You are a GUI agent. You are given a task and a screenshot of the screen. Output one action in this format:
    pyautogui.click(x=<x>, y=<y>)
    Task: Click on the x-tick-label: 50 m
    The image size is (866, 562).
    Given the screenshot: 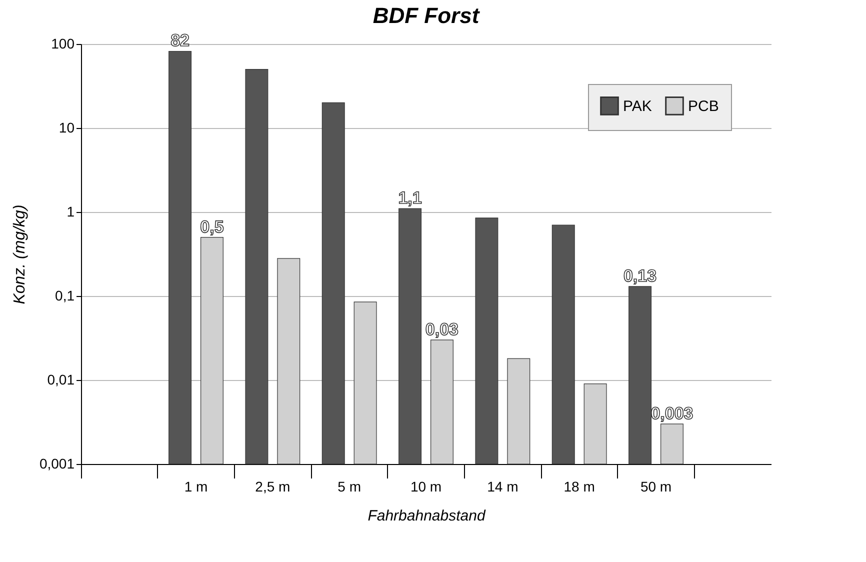 What is the action you would take?
    pyautogui.click(x=656, y=486)
    